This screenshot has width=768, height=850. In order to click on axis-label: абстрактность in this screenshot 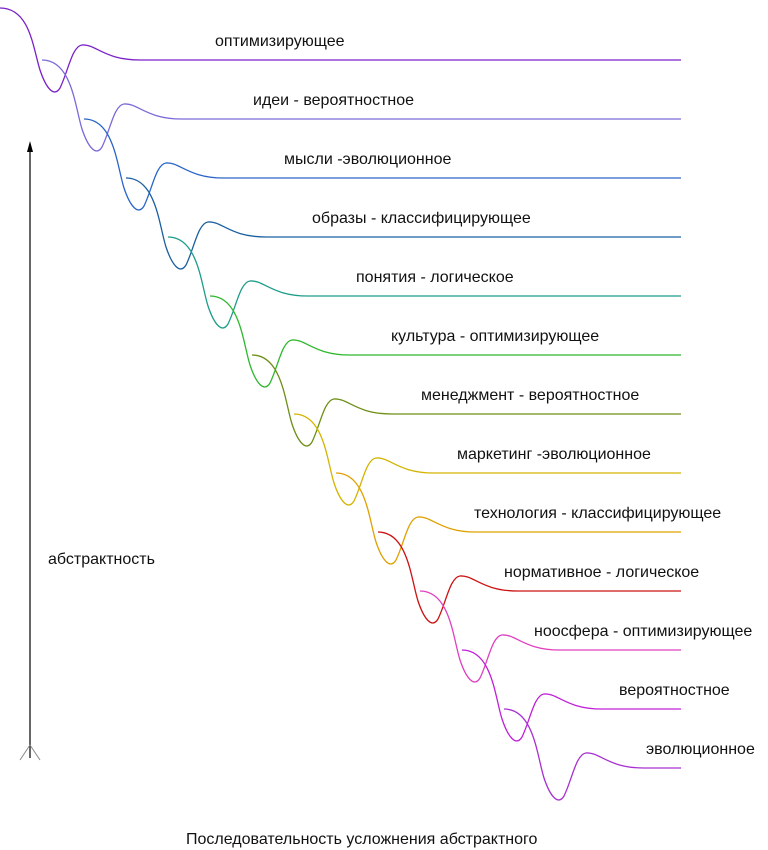, I will do `click(101, 559)`.